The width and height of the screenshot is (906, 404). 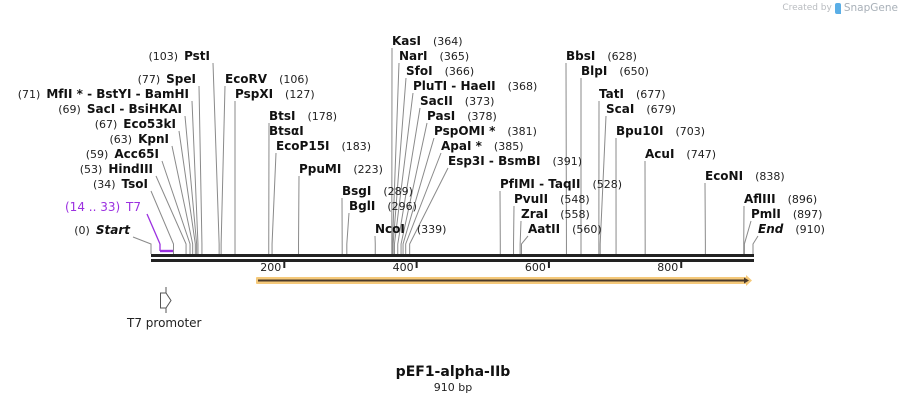 What do you see at coordinates (246, 79) in the screenshot?
I see `site-name-ecorv: EcoRV` at bounding box center [246, 79].